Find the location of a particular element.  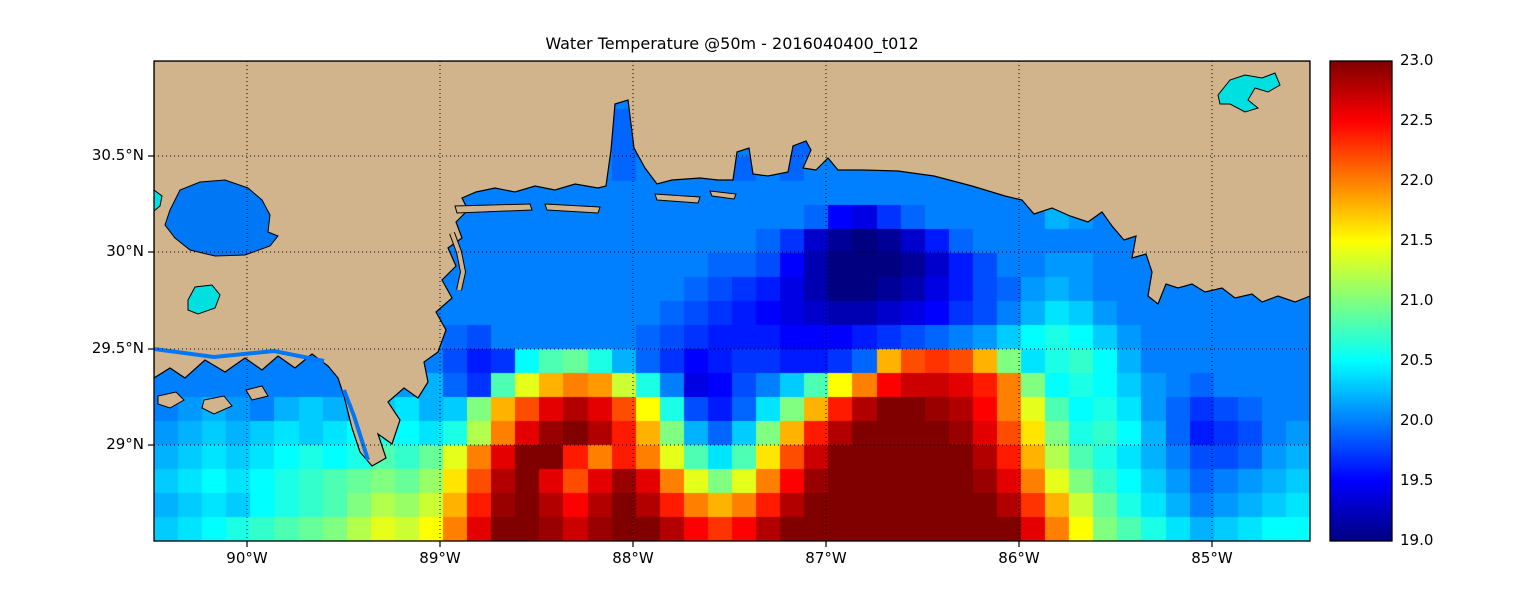

x-tick-label: 86°W is located at coordinates (1019, 558).